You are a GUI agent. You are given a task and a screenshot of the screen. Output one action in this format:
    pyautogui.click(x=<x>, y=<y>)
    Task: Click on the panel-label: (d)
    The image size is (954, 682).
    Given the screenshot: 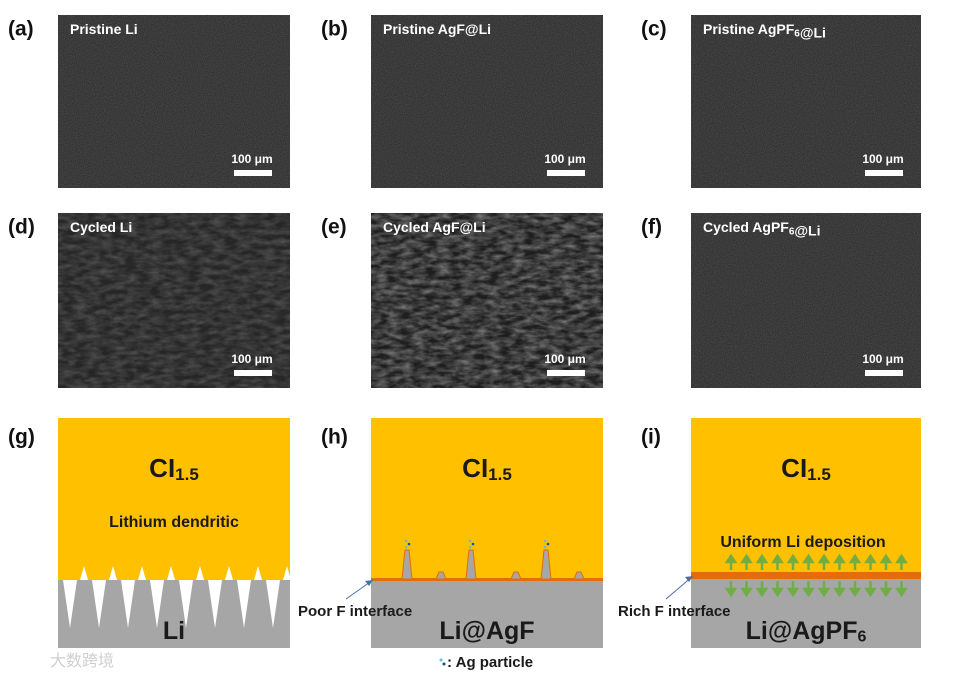 What is the action you would take?
    pyautogui.click(x=21, y=227)
    